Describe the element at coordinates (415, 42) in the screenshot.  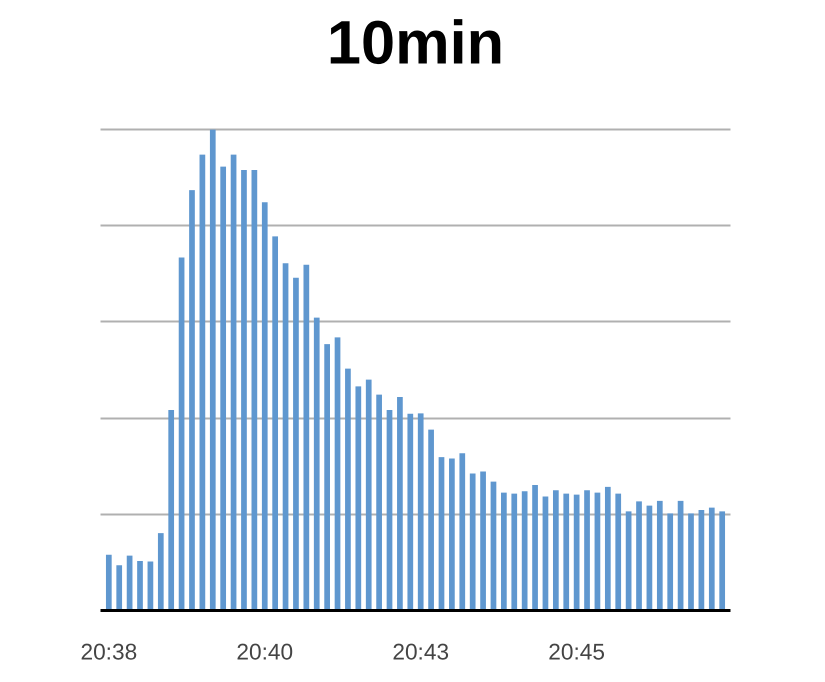
I see `chart-title: 10min` at that location.